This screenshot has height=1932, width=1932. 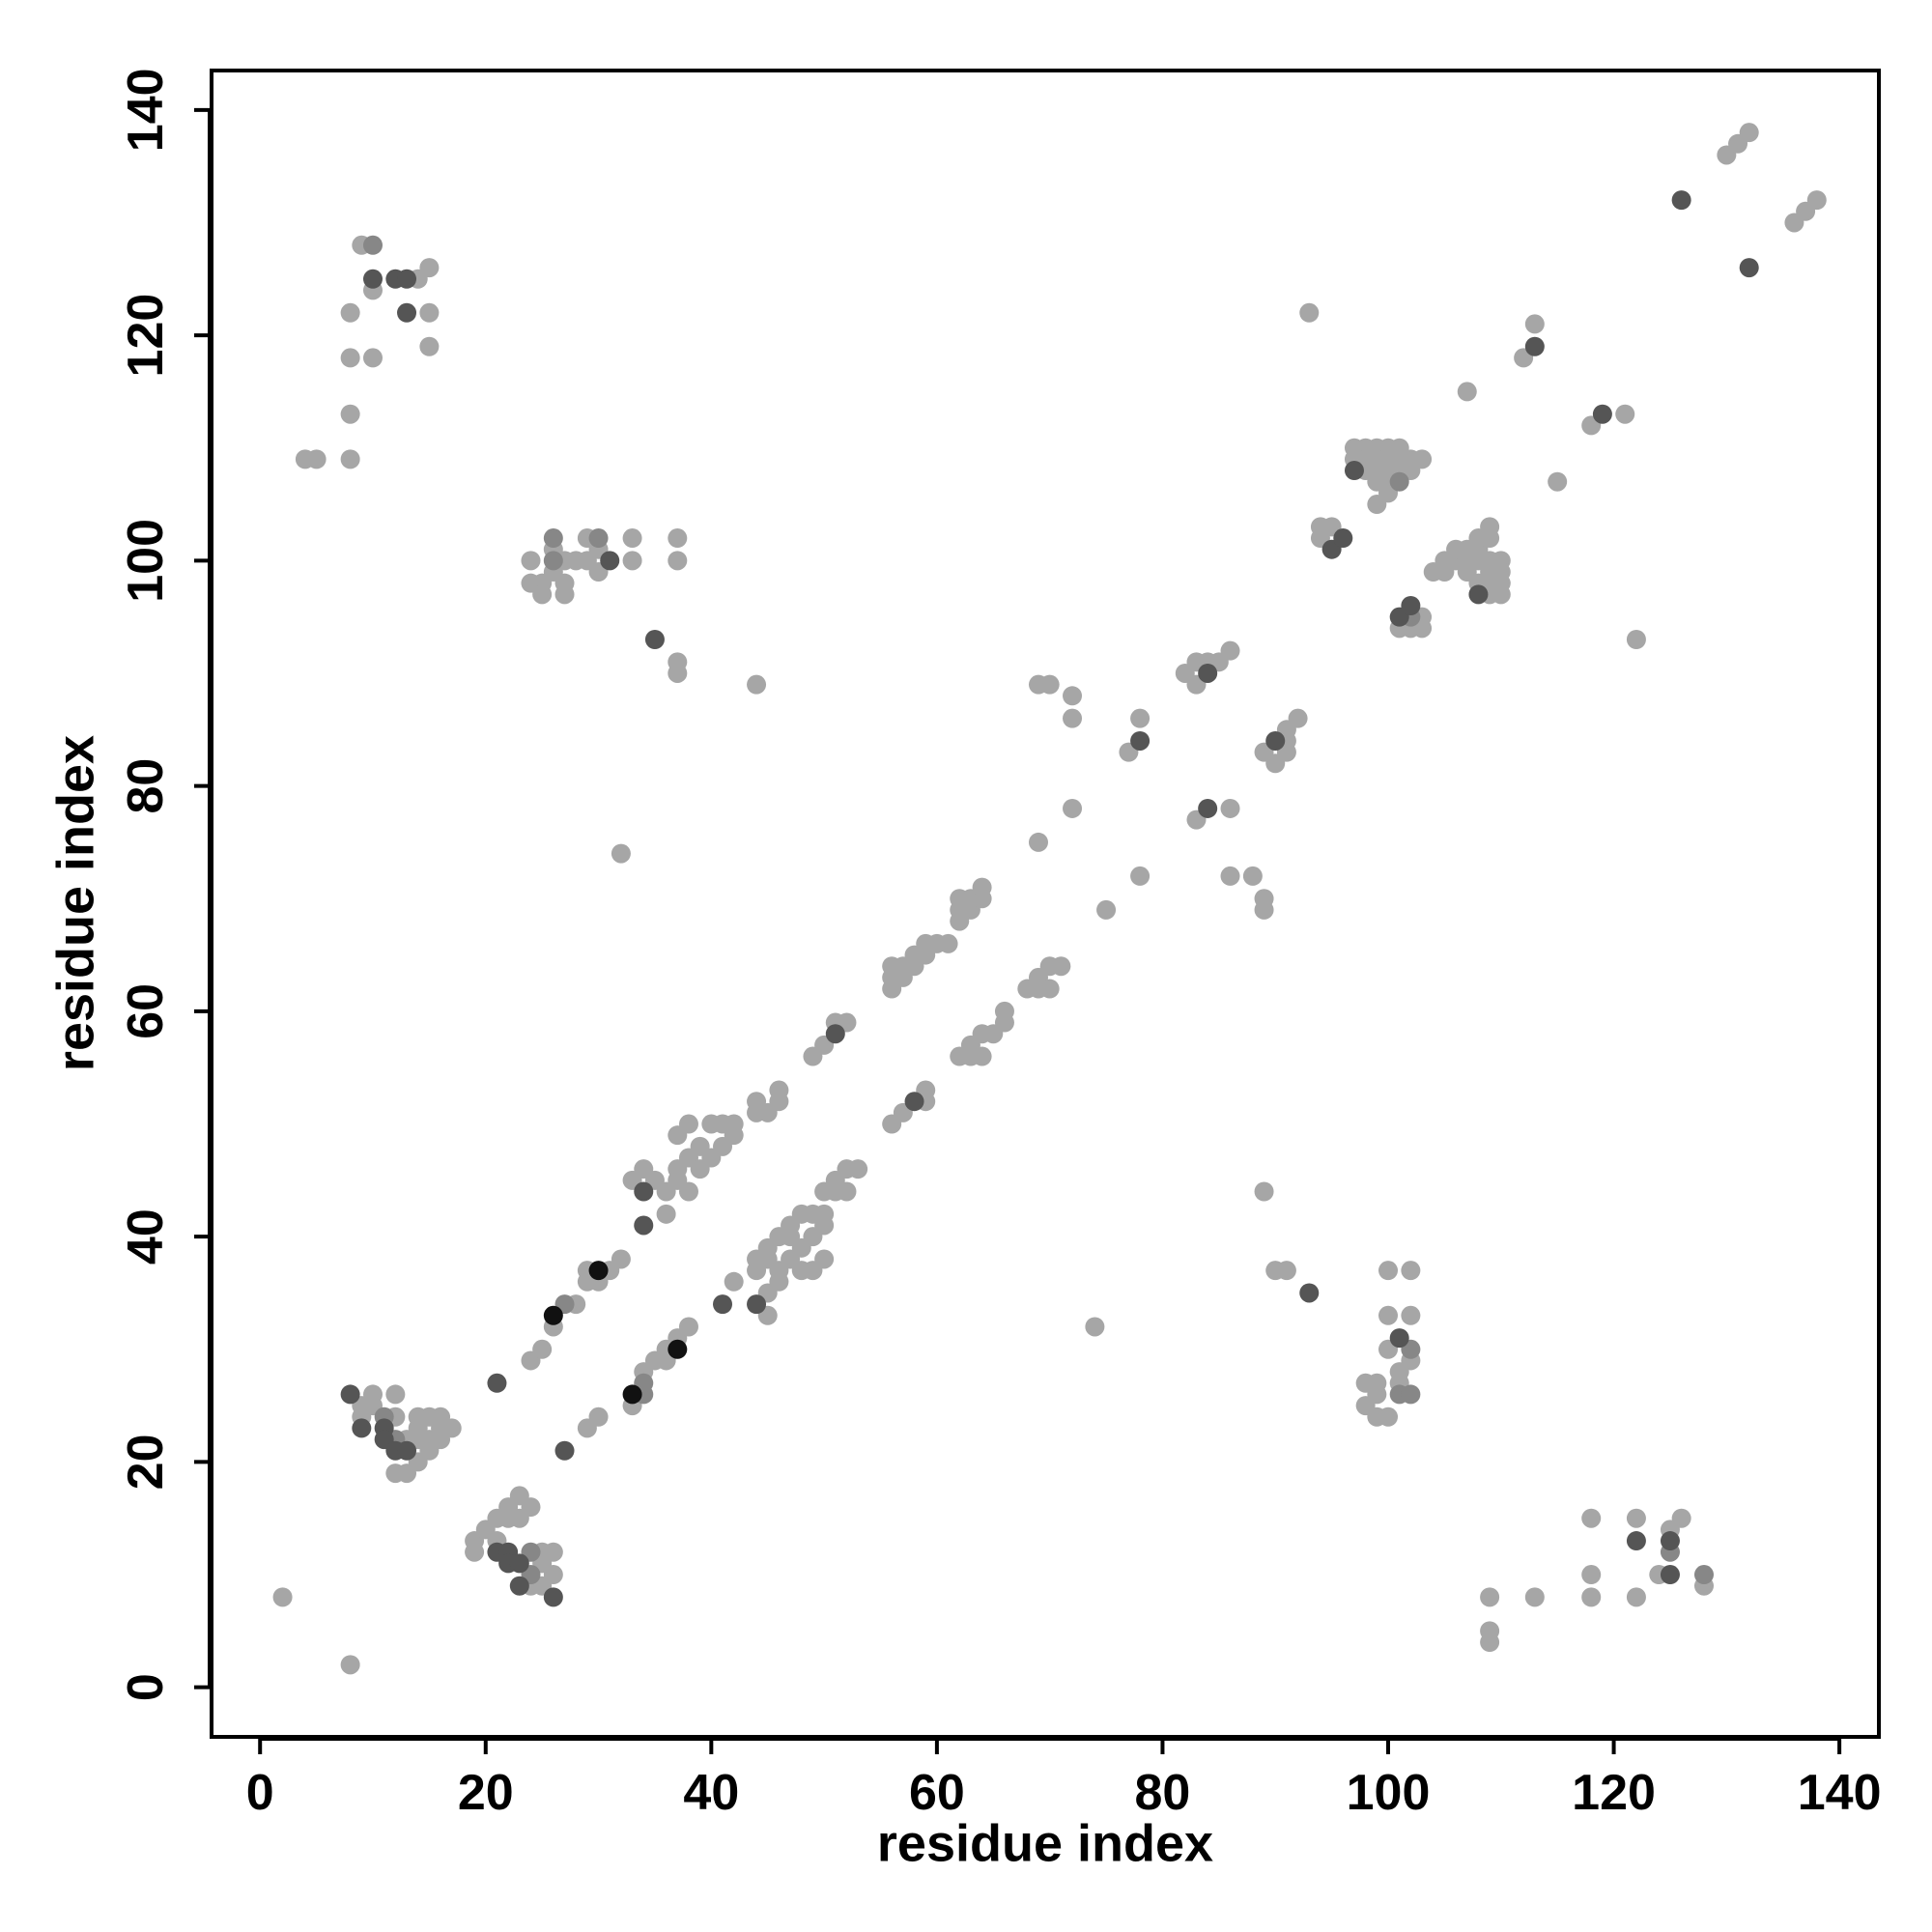 What do you see at coordinates (146, 1687) in the screenshot?
I see `y-tick-label: 0` at bounding box center [146, 1687].